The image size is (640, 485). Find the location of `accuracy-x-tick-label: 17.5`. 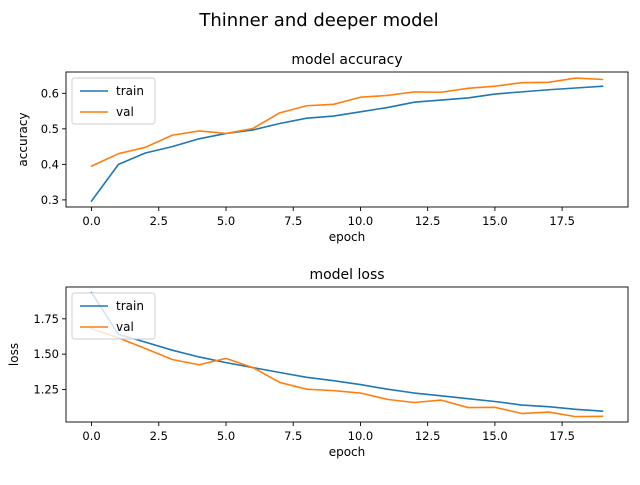

accuracy-x-tick-label: 17.5 is located at coordinates (562, 221).